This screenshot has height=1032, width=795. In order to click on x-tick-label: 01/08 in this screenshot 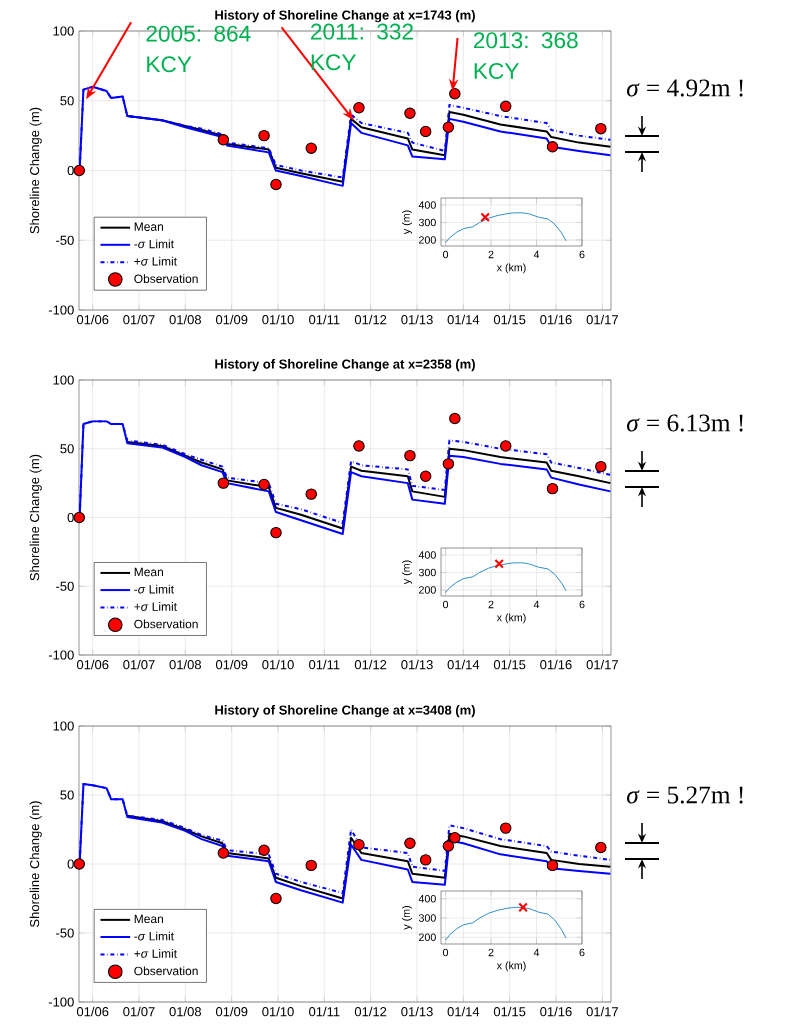, I will do `click(185, 1011)`.